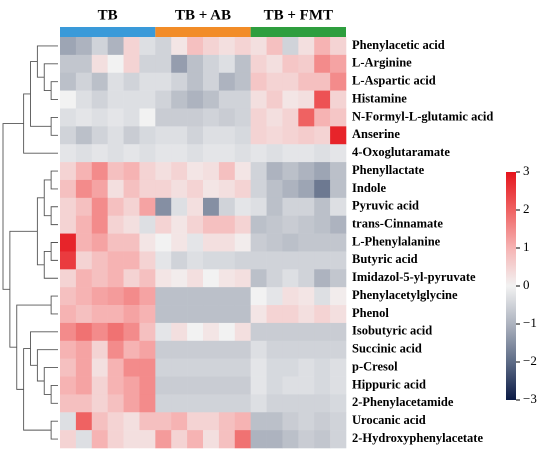 This screenshot has width=550, height=457. What do you see at coordinates (530, 360) in the screenshot?
I see `colorbar-tick-label: −2` at bounding box center [530, 360].